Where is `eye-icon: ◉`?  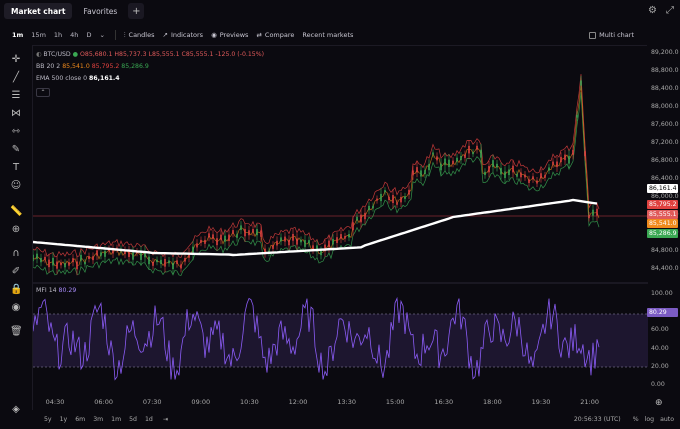
eye-icon: ◉ is located at coordinates (16, 307).